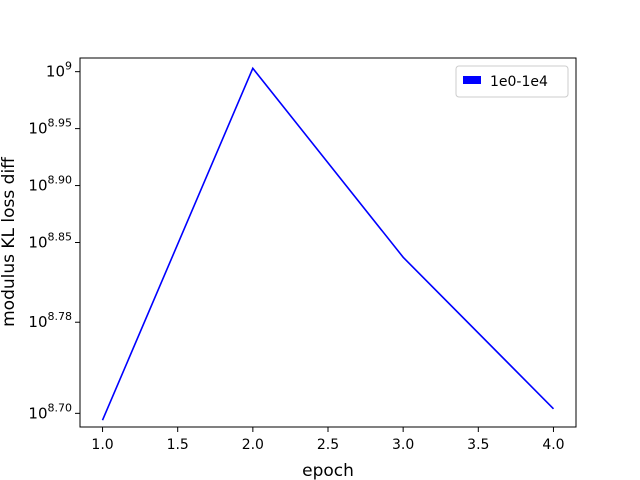 Image resolution: width=640 pixels, height=480 pixels. Describe the element at coordinates (60, 237) in the screenshot. I see `y-tick-exponent: 8.85` at that location.